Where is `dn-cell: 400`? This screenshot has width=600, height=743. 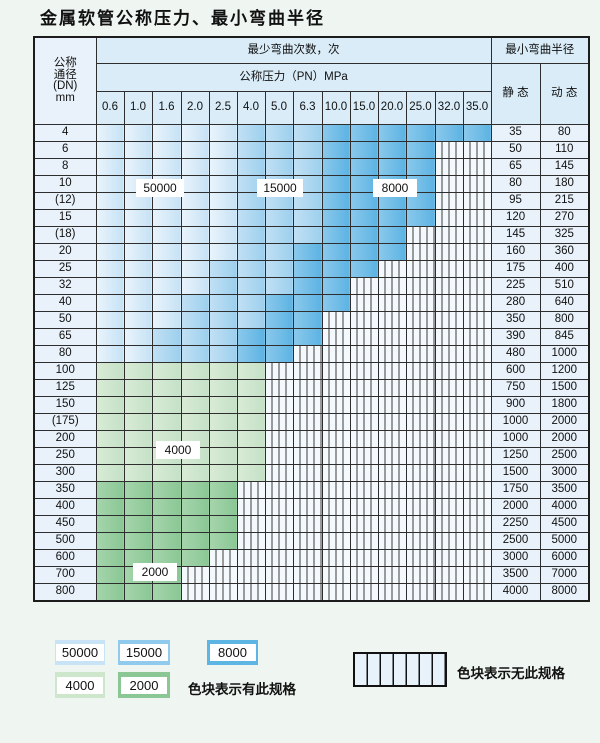 dn-cell: 400 is located at coordinates (65, 507).